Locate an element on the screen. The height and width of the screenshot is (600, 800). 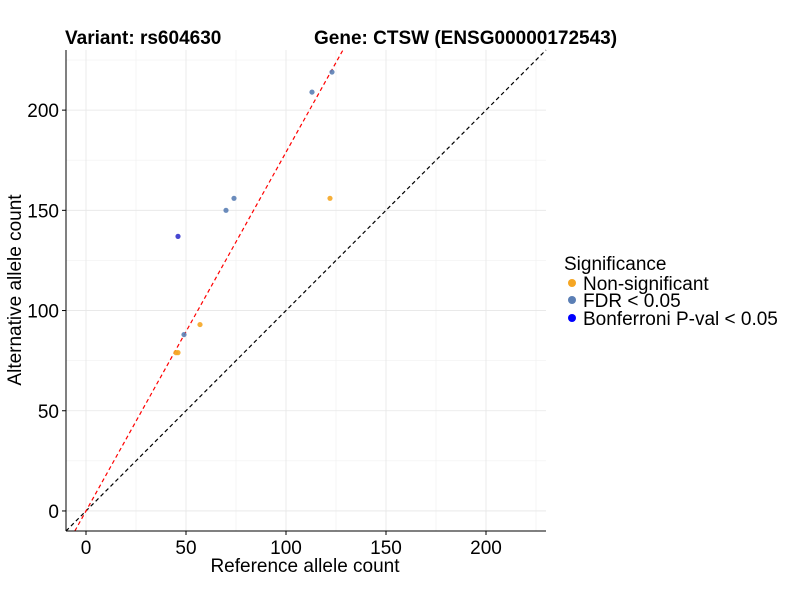
y-axis-ticks: 0 50 100 150 200 is located at coordinates (46, 312).